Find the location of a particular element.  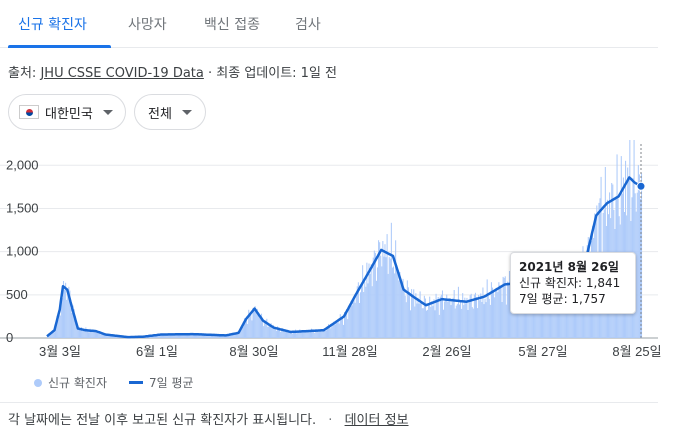

x-tick-label: 11월 28일 is located at coordinates (350, 351).